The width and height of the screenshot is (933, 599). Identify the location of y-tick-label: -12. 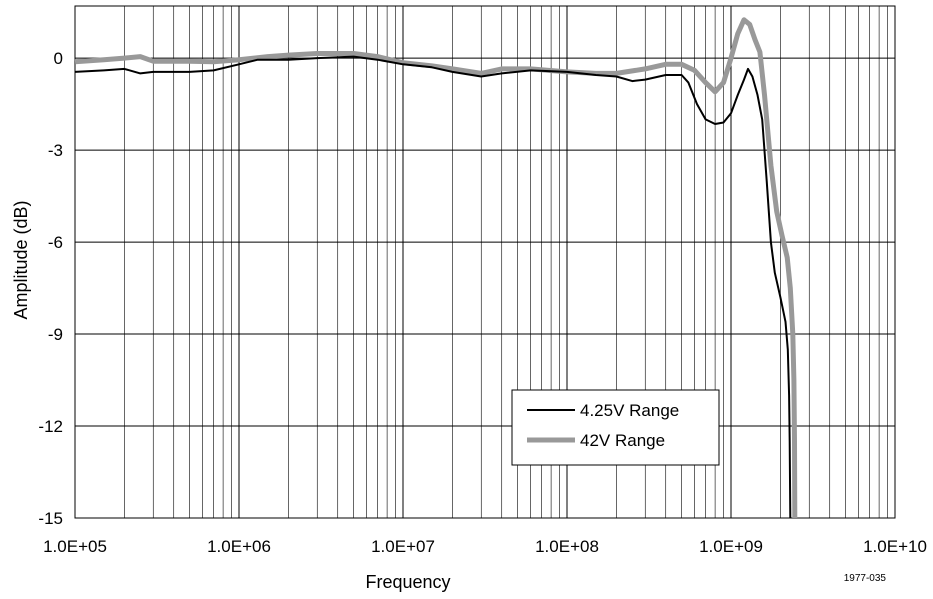
(50, 426).